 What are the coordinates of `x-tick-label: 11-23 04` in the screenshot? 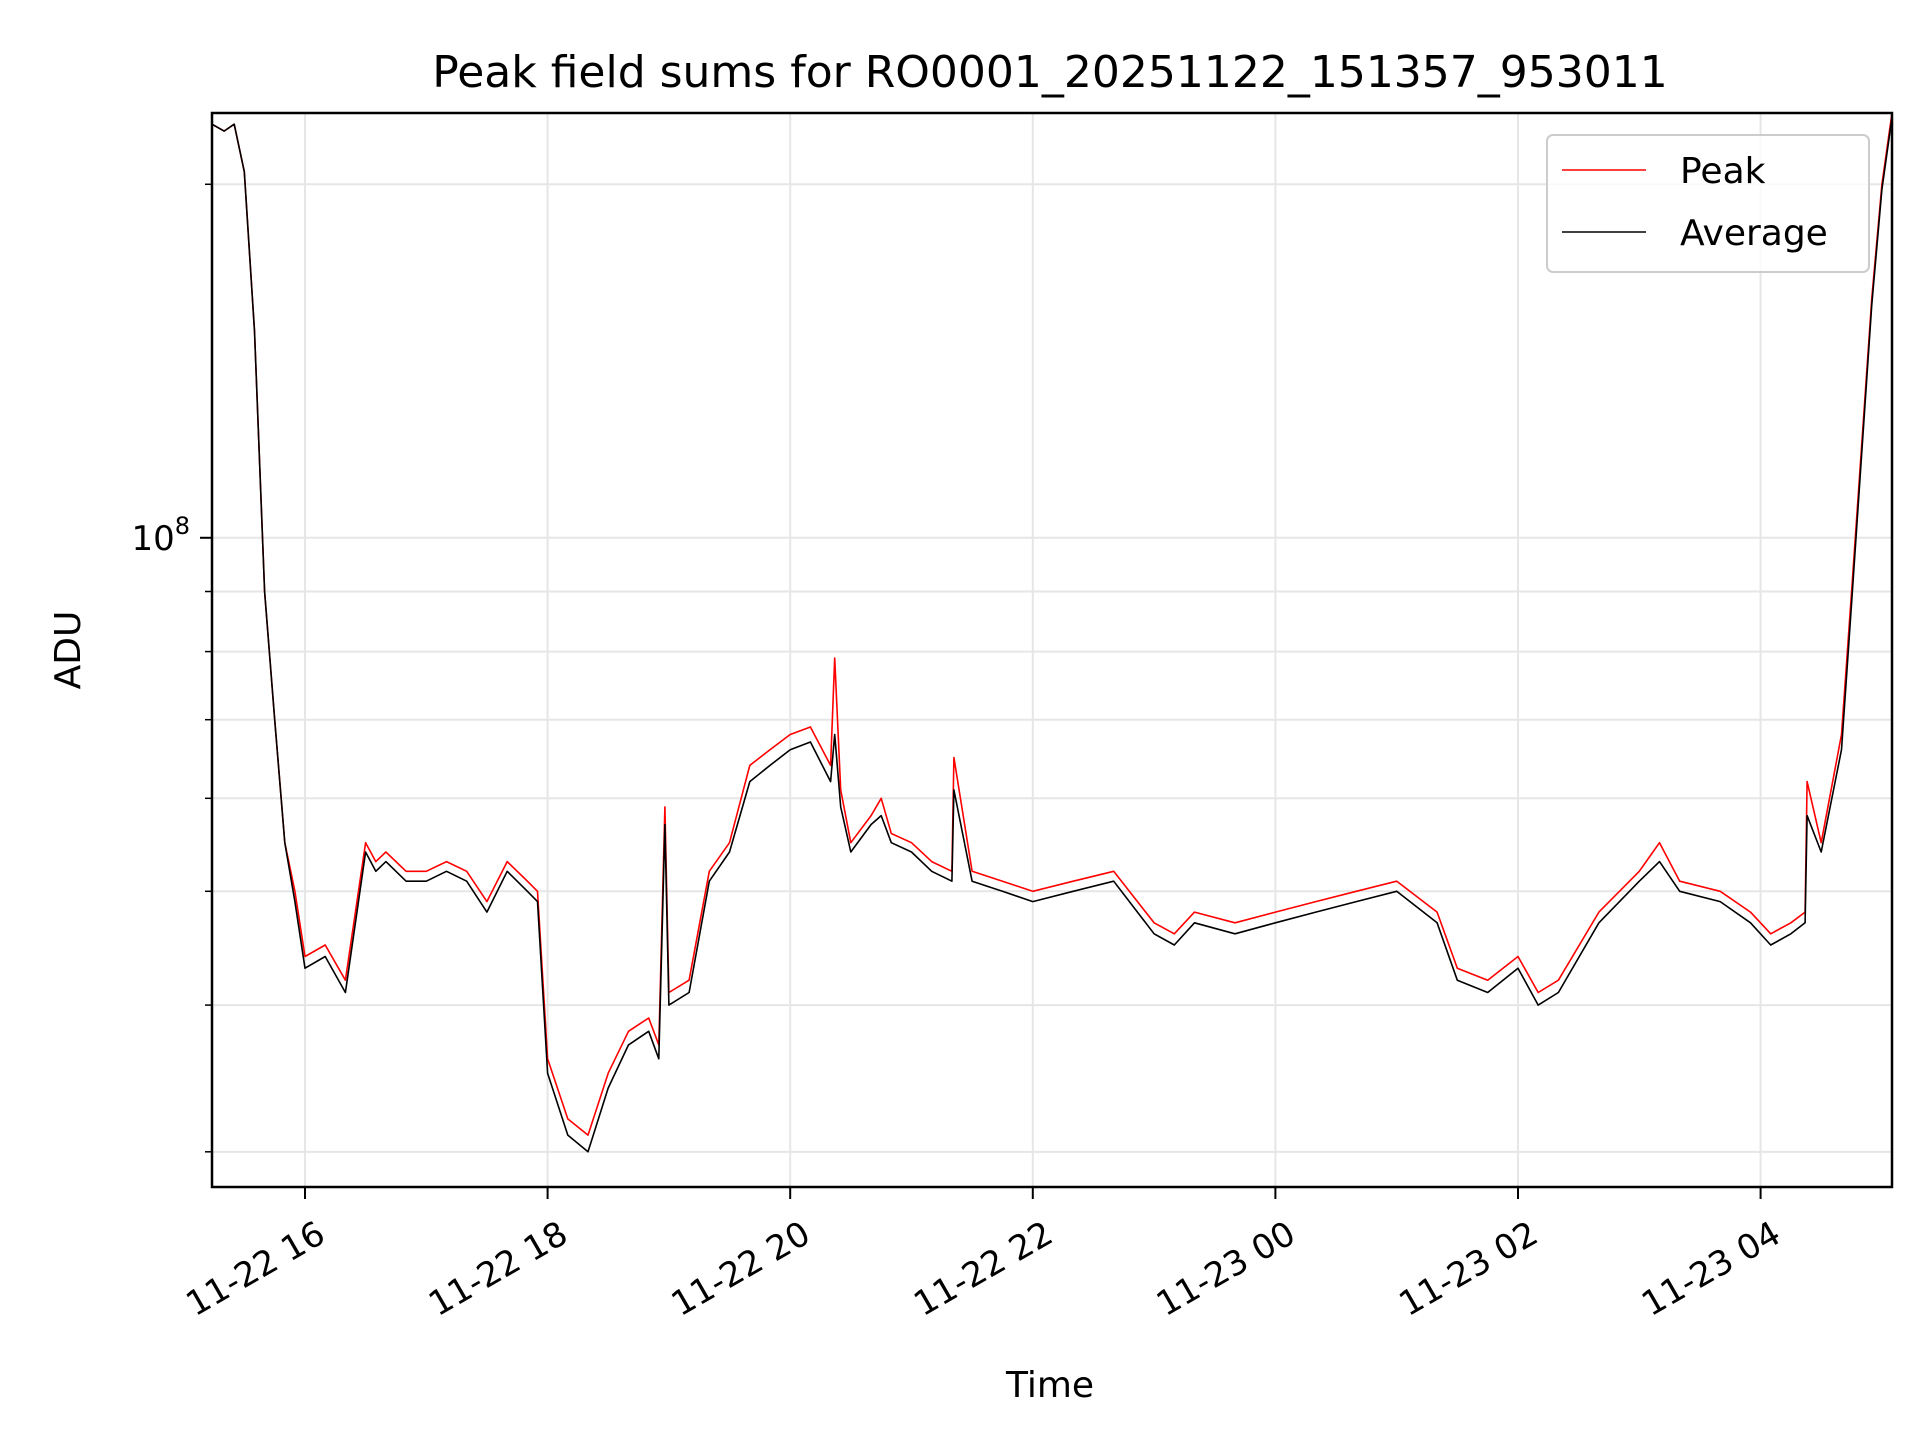 It's located at (1711, 1269).